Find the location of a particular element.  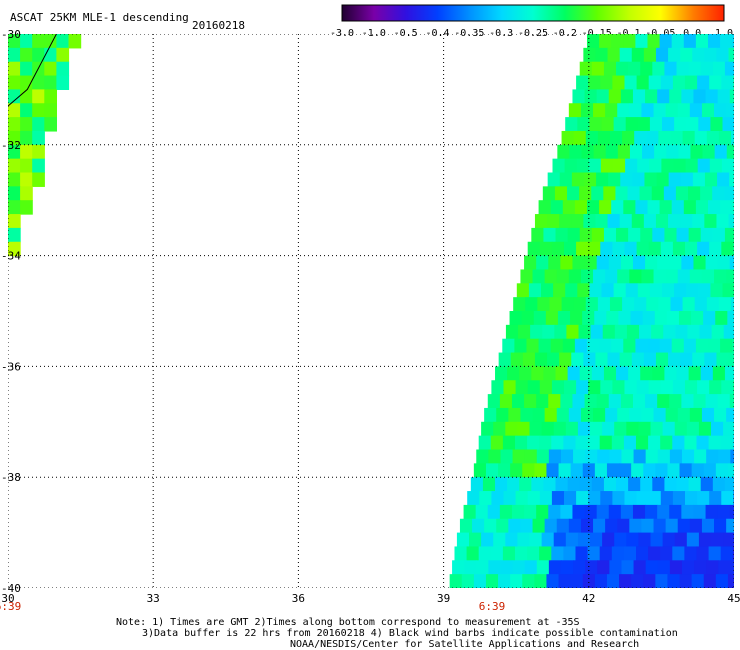

y-tick-label: -36 is located at coordinates (11, 366).